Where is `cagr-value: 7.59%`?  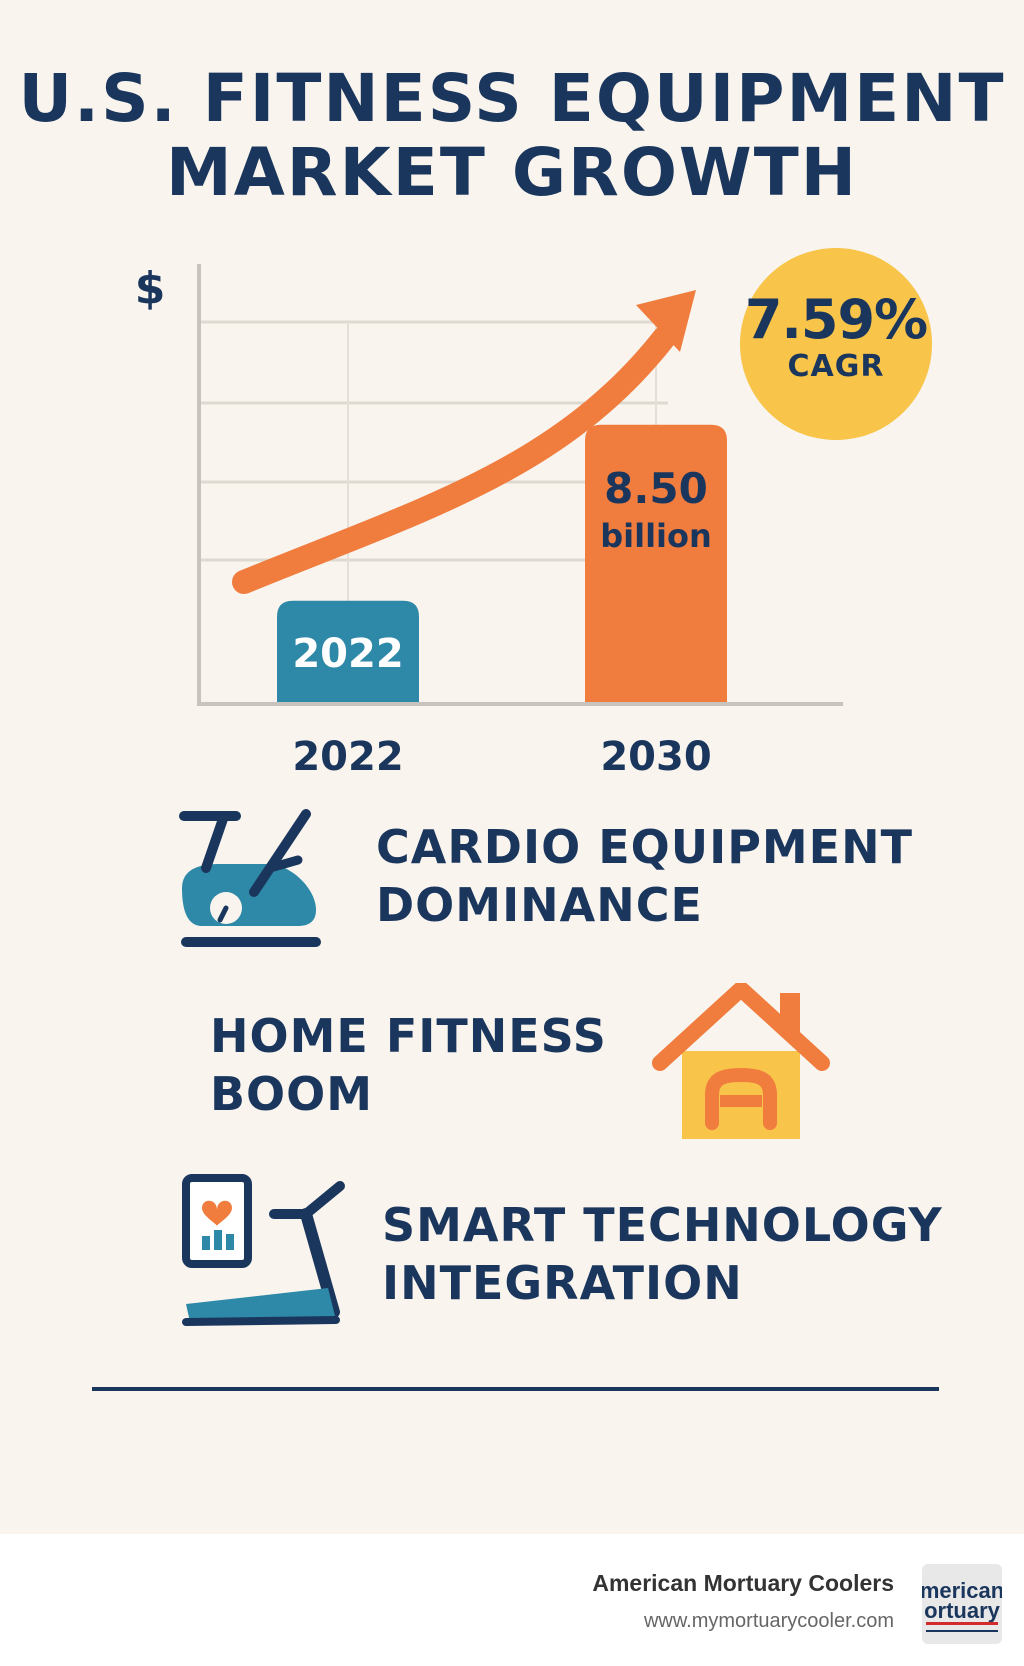
cagr-value: 7.59% is located at coordinates (836, 319).